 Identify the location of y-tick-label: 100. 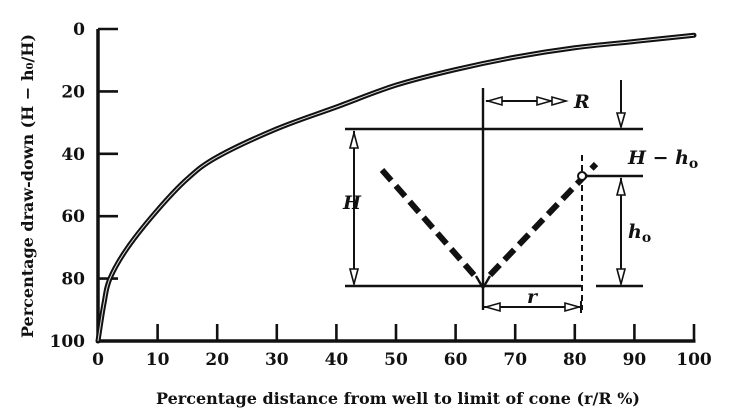
(68, 342).